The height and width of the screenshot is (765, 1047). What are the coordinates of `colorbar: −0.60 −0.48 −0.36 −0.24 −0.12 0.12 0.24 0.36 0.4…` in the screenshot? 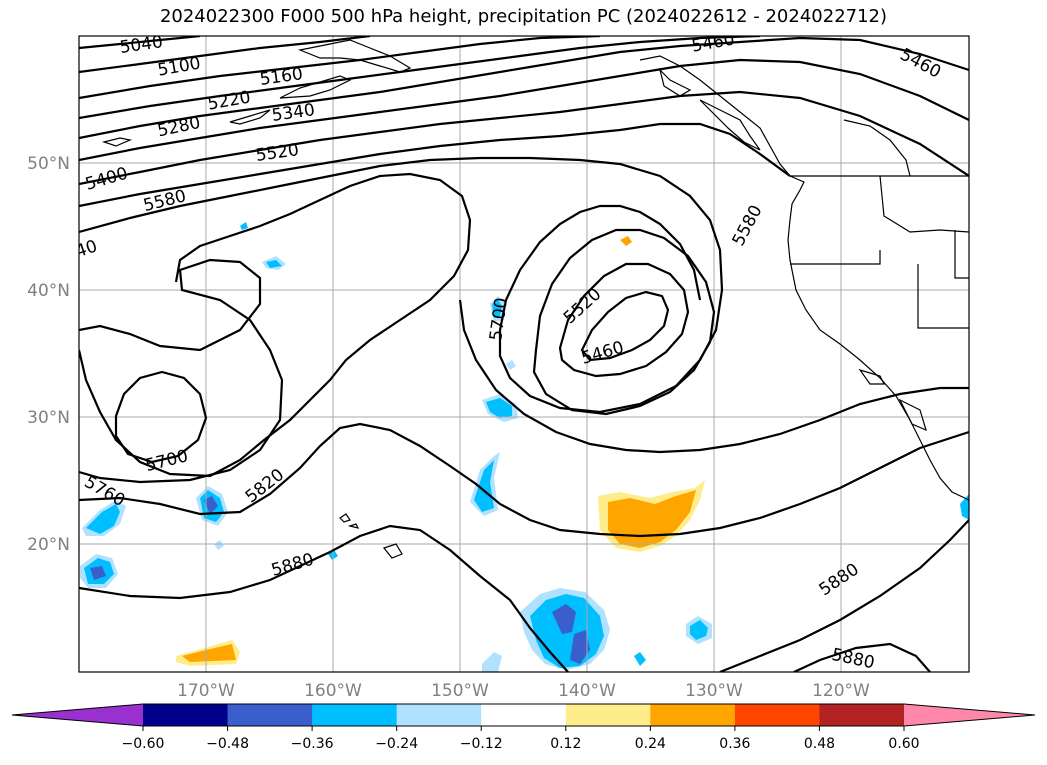 It's located at (523, 727).